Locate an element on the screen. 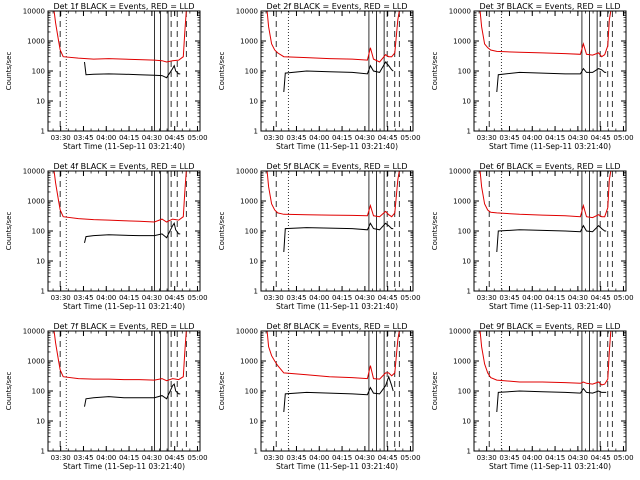 The height and width of the screenshot is (480, 640). plot-title: Det 3f BLACK = Events, RED = LLD is located at coordinates (549, 6).